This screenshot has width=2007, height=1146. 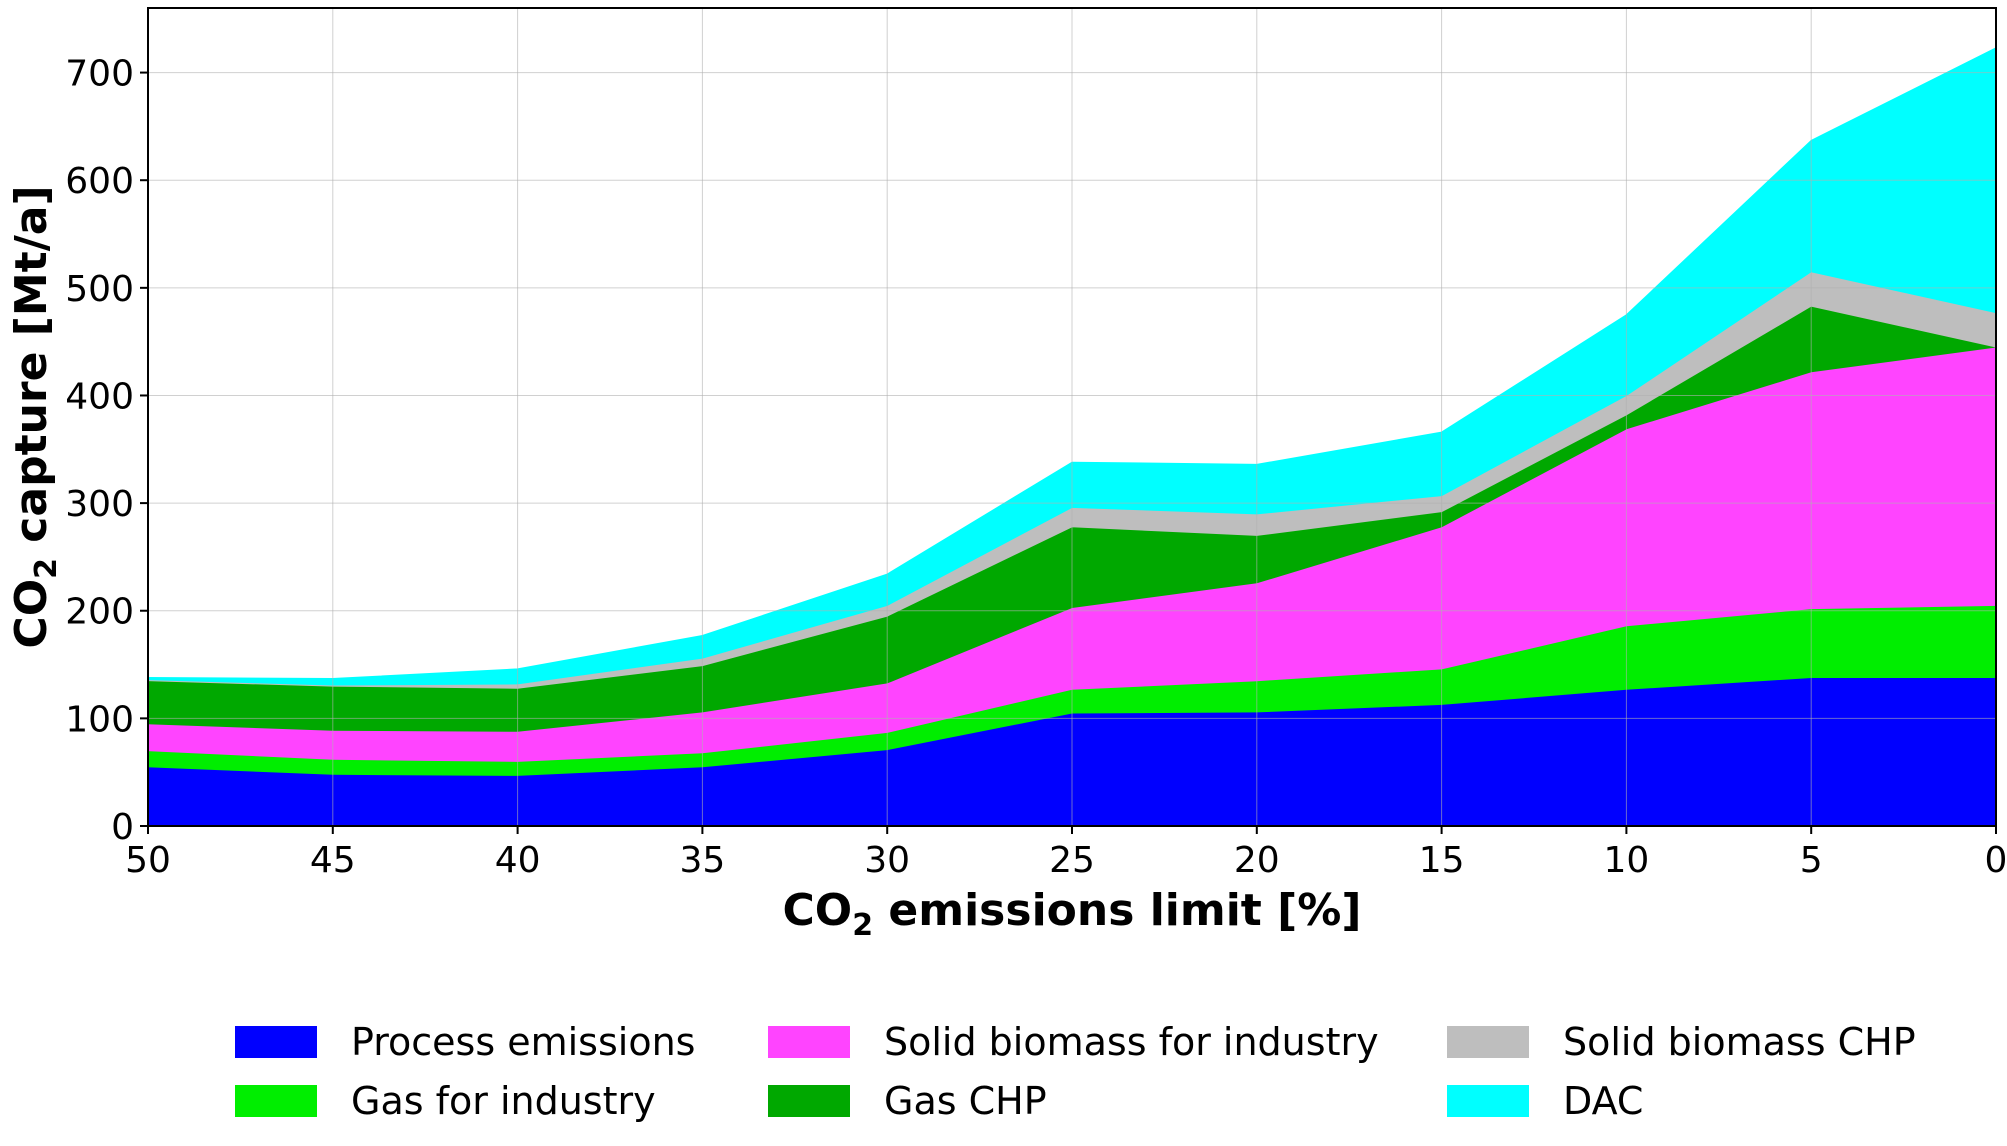 What do you see at coordinates (99, 612) in the screenshot?
I see `y-tick-label: 200` at bounding box center [99, 612].